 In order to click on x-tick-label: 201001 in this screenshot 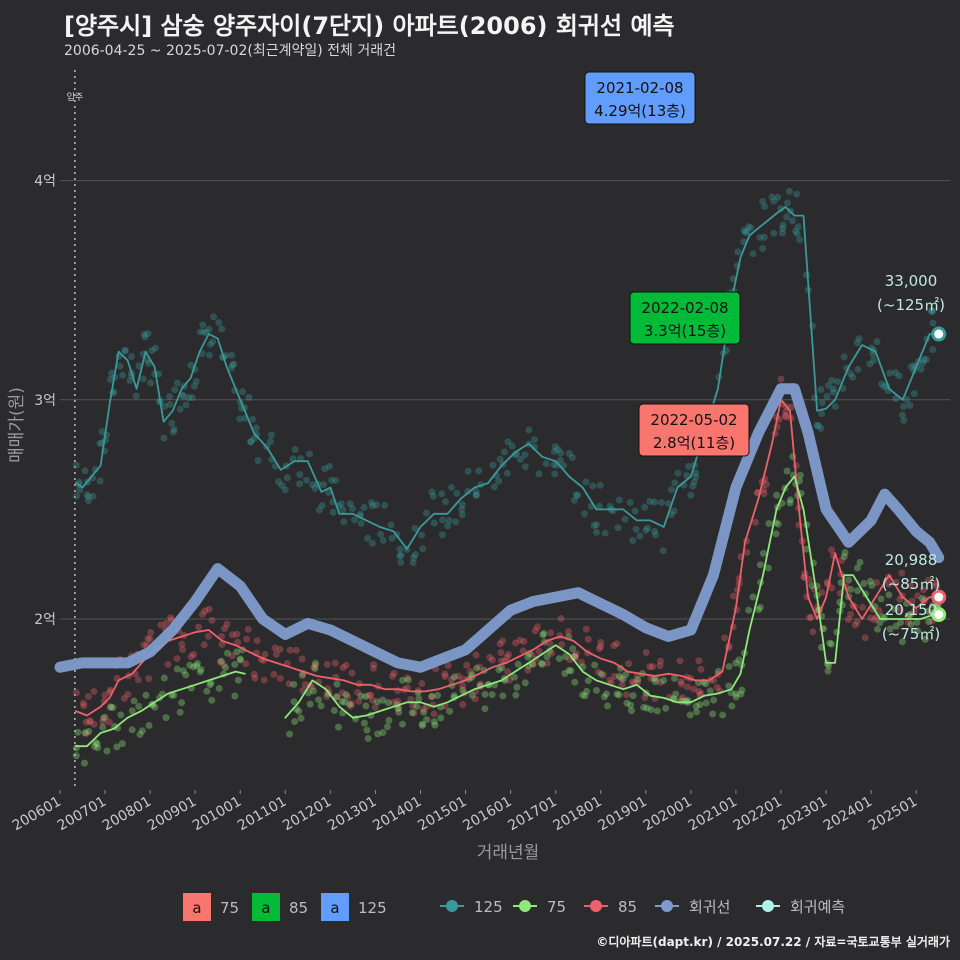, I will do `click(217, 814)`.